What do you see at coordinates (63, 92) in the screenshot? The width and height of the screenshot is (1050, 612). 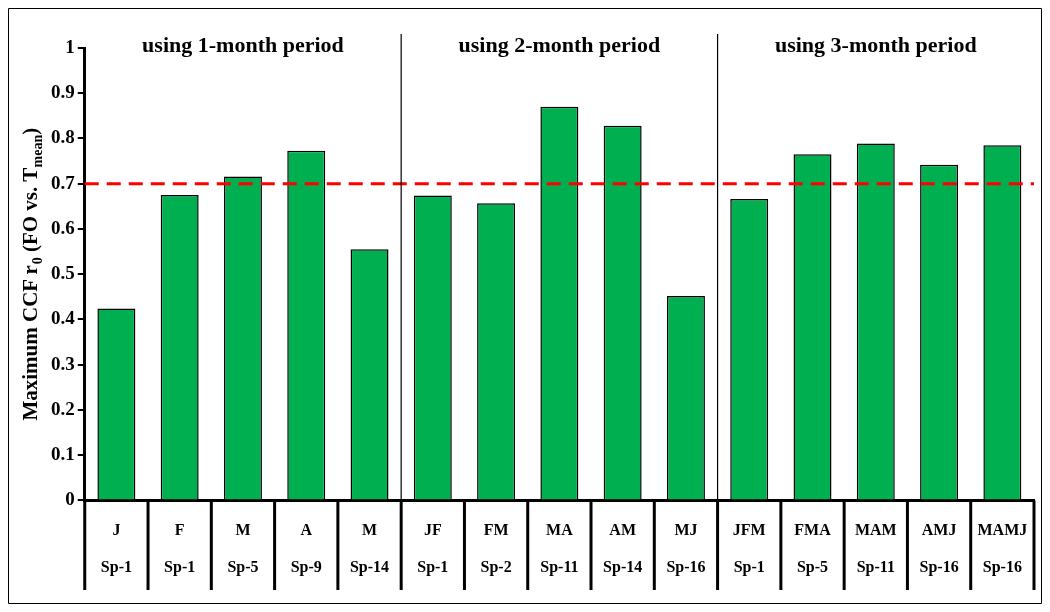 I see `y-tick-label: 0.9` at bounding box center [63, 92].